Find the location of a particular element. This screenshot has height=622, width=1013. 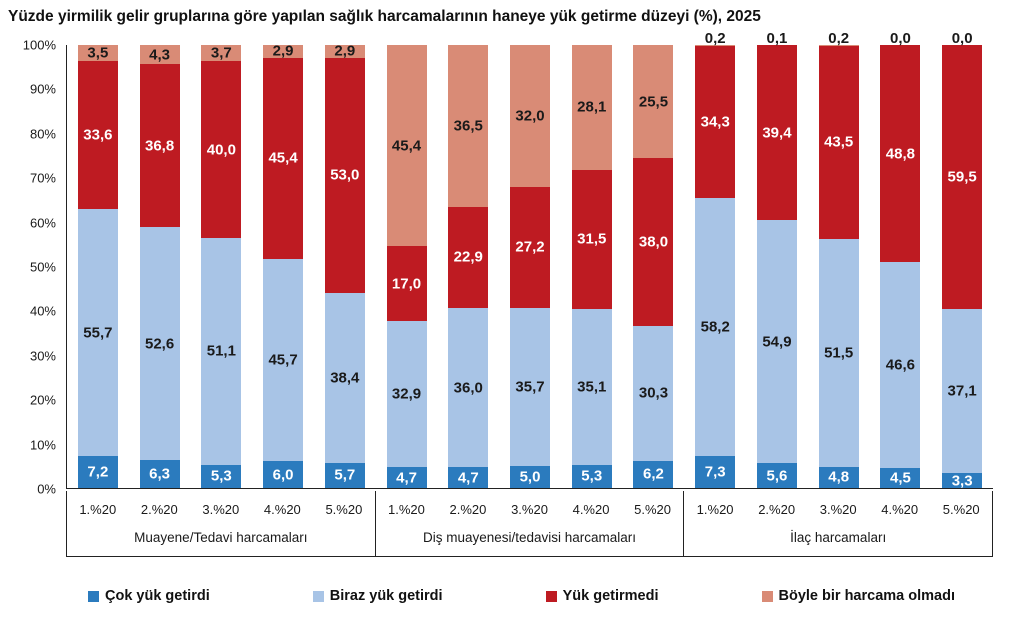

bar-slot: 32,0 27,2 35,7 5,0 is located at coordinates (530, 266).